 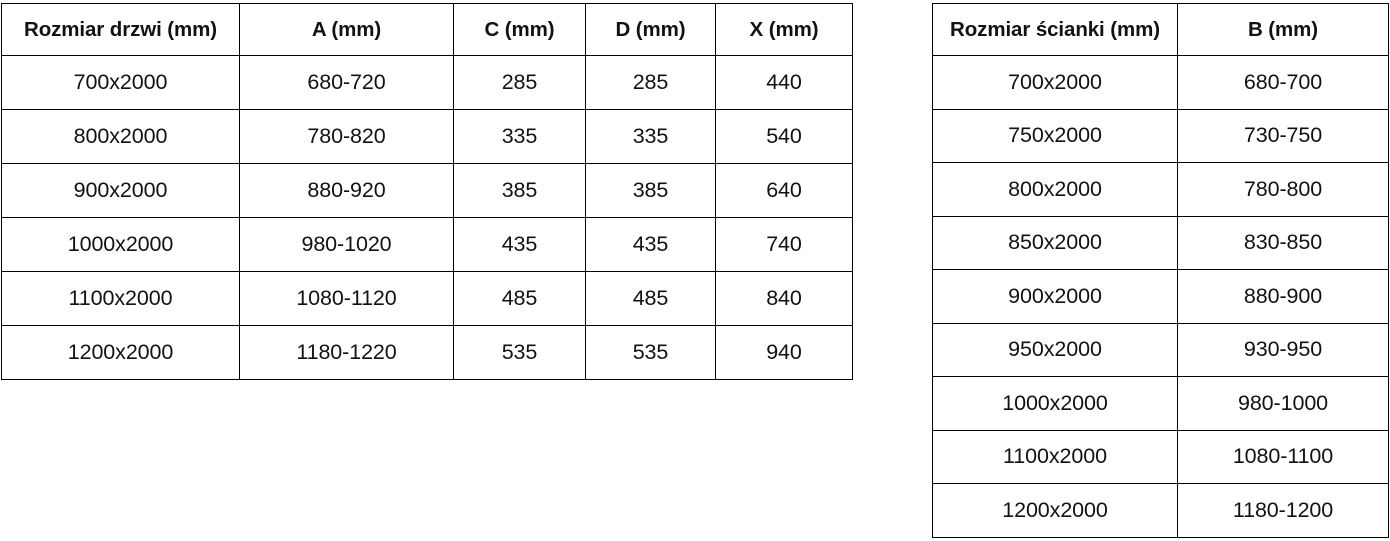 I want to click on cell-d: 485, so click(x=650, y=298).